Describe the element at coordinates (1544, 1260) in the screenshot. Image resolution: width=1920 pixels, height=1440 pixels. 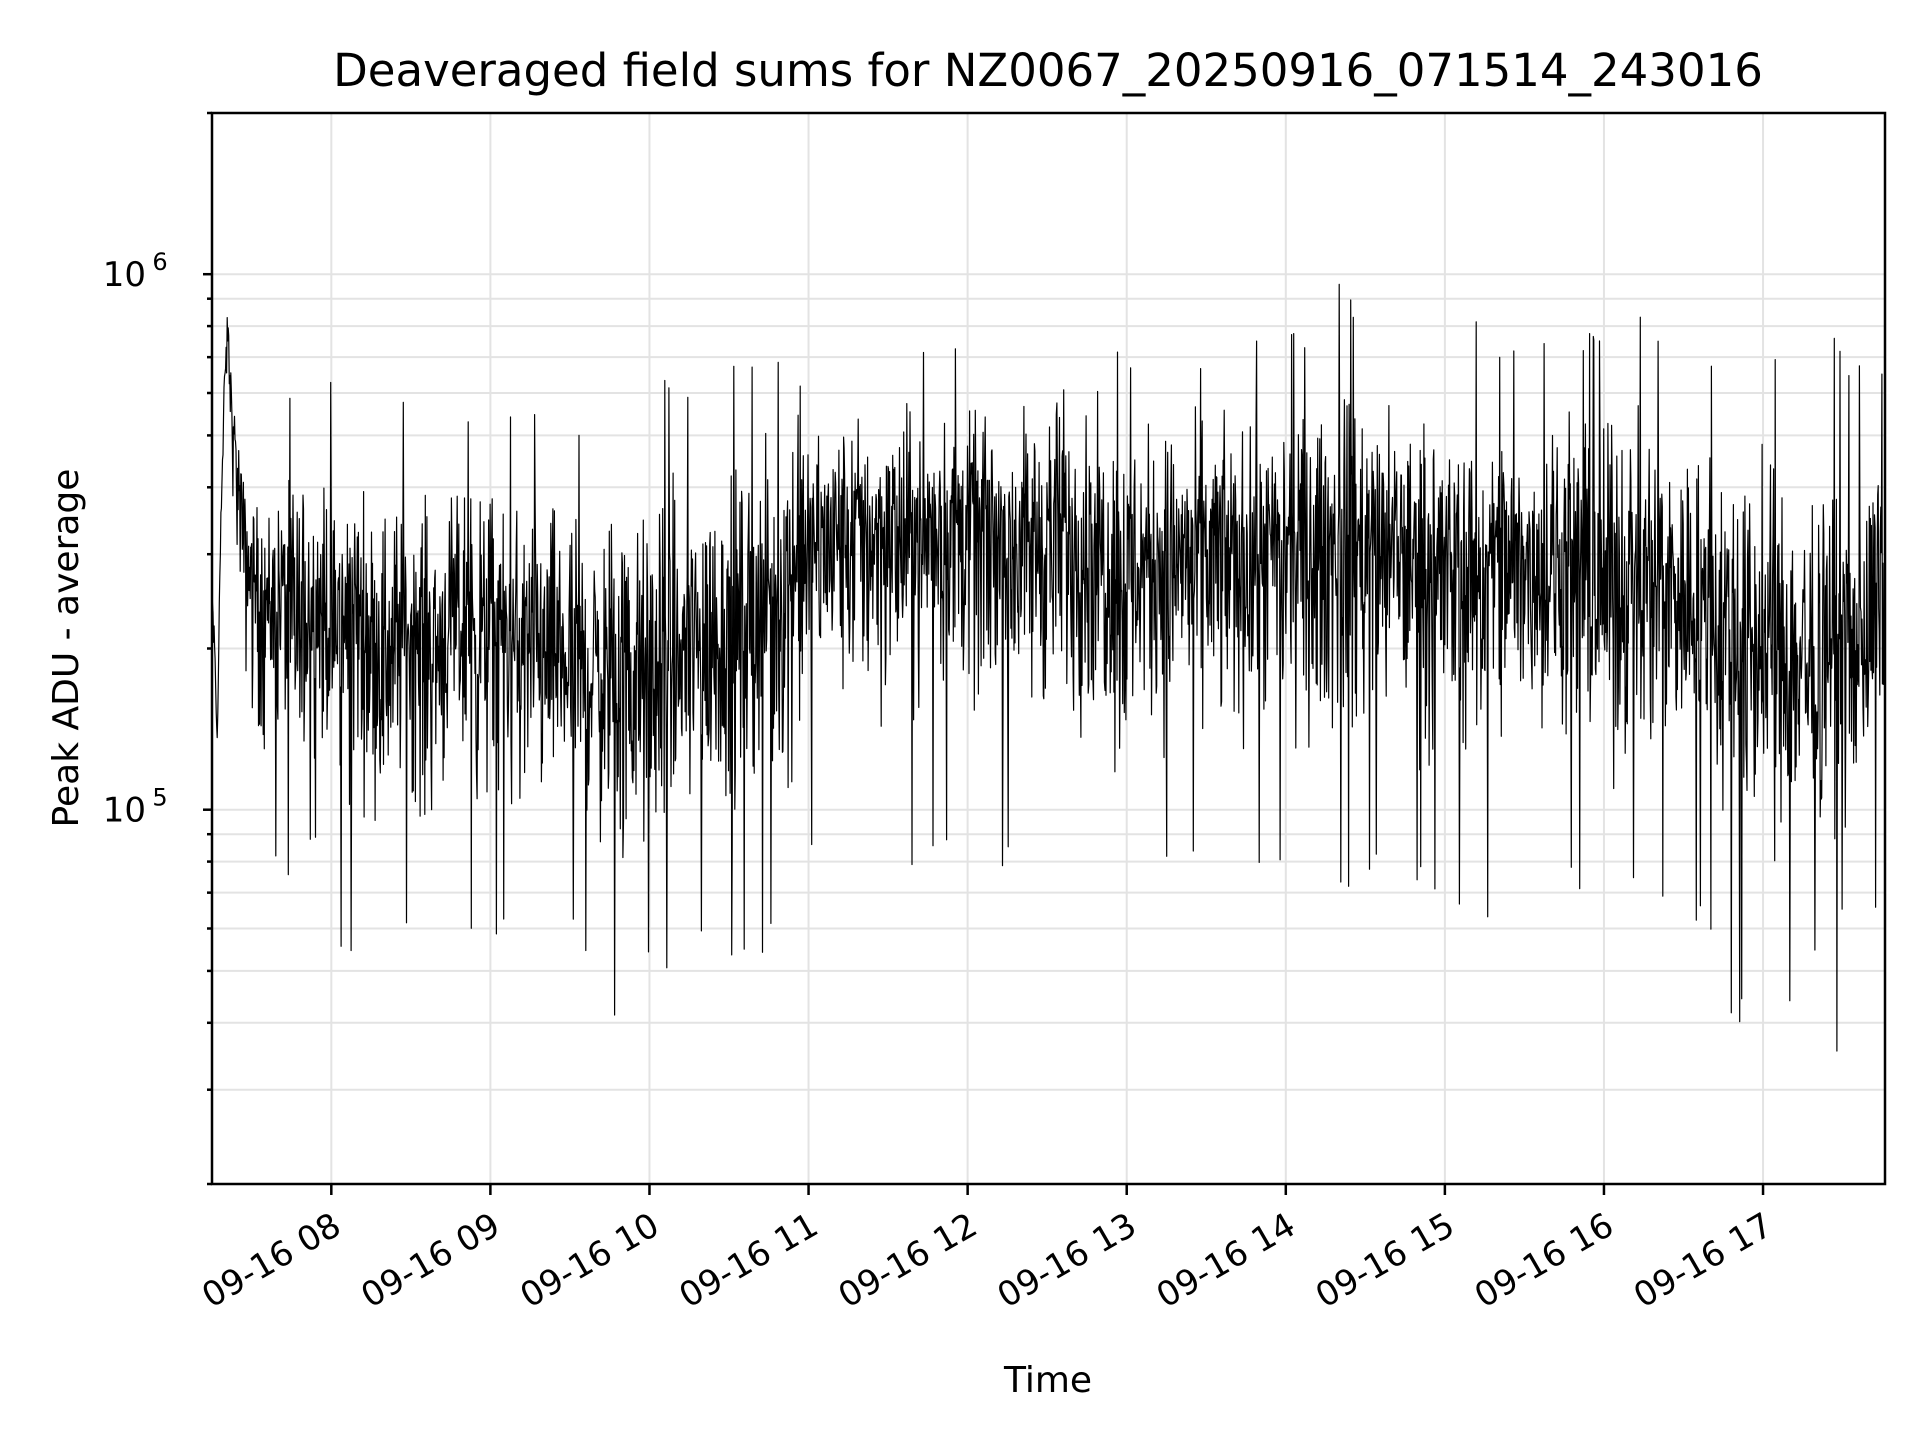
I see `x-tick-label: 09-16 16` at that location.